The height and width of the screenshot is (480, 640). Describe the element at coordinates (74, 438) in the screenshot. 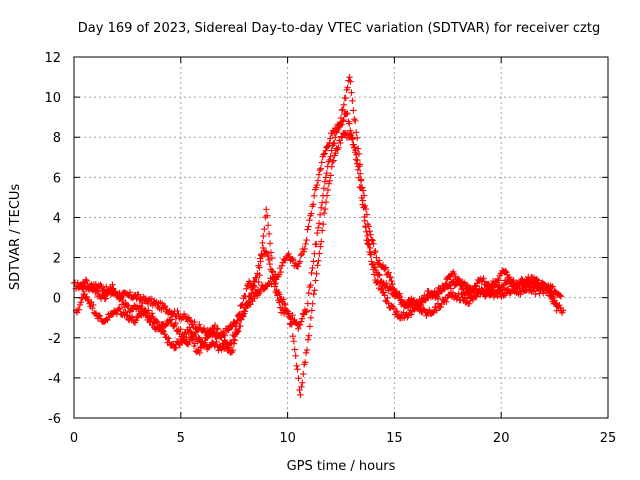

I see `x-tick-label: 0` at that location.